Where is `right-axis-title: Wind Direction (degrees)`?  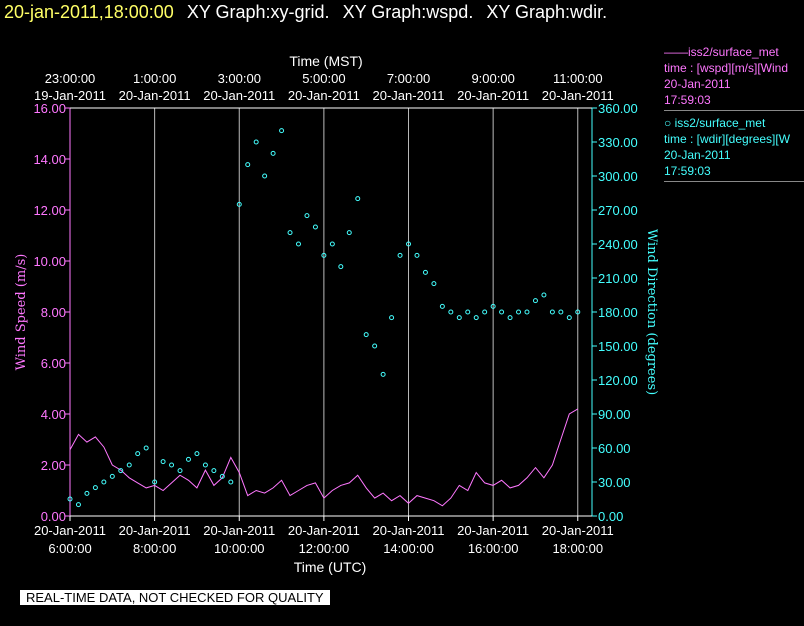 right-axis-title: Wind Direction (degrees) is located at coordinates (651, 312).